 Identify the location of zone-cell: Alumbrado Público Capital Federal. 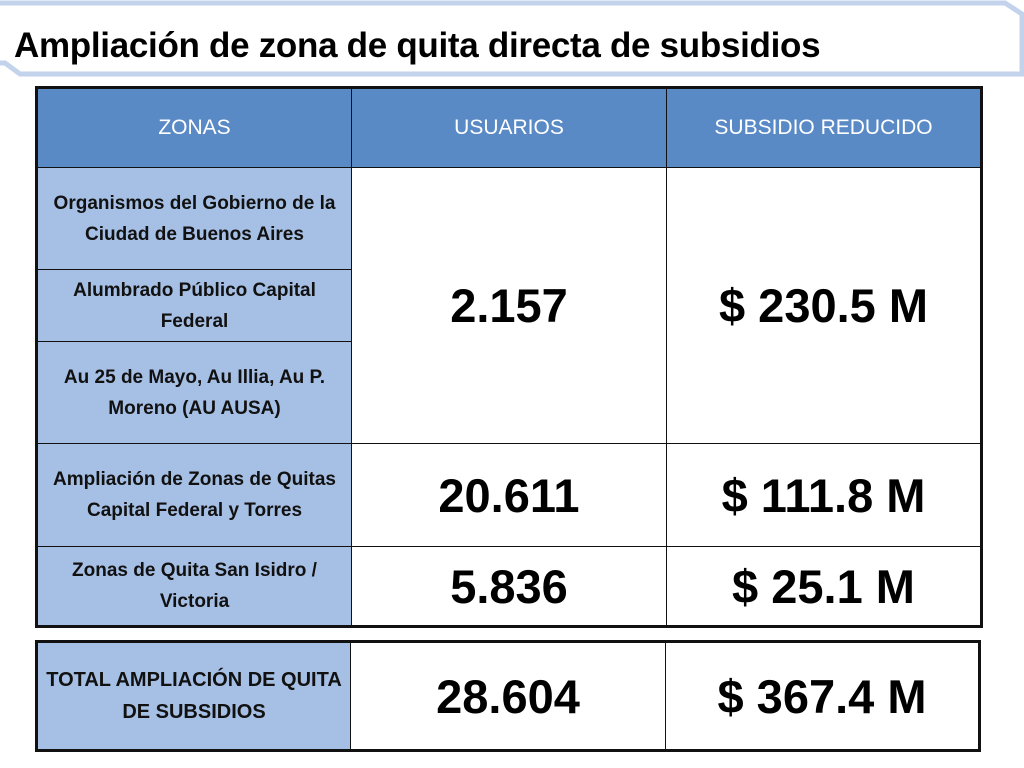
(194, 305).